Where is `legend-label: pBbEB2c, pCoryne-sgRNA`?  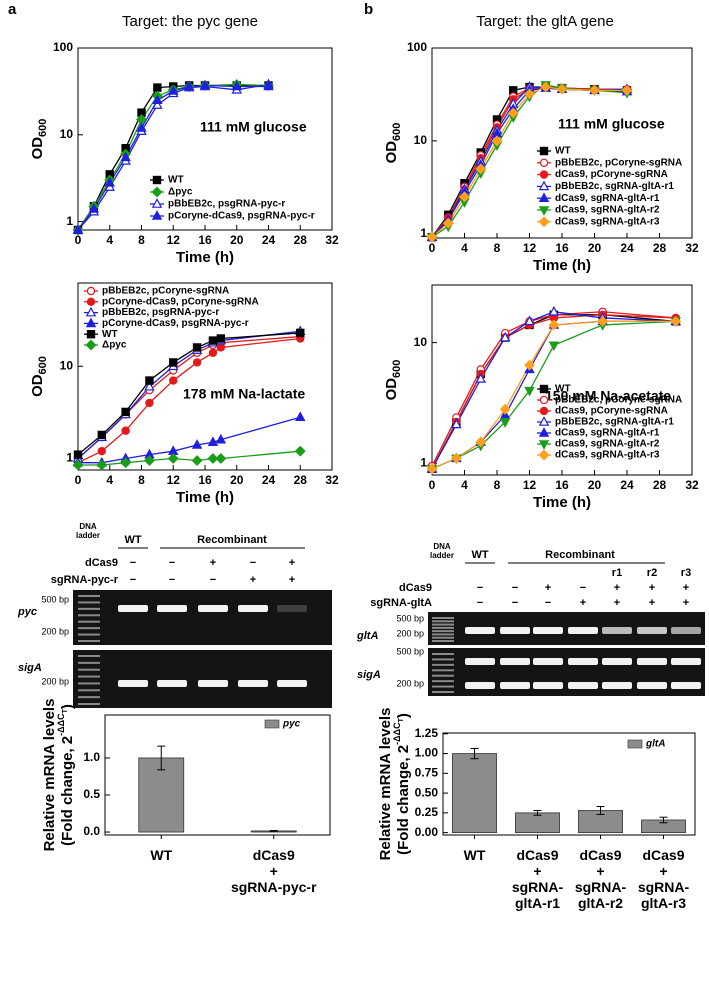
legend-label: pBbEB2c, pCoryne-sgRNA is located at coordinates (165, 291).